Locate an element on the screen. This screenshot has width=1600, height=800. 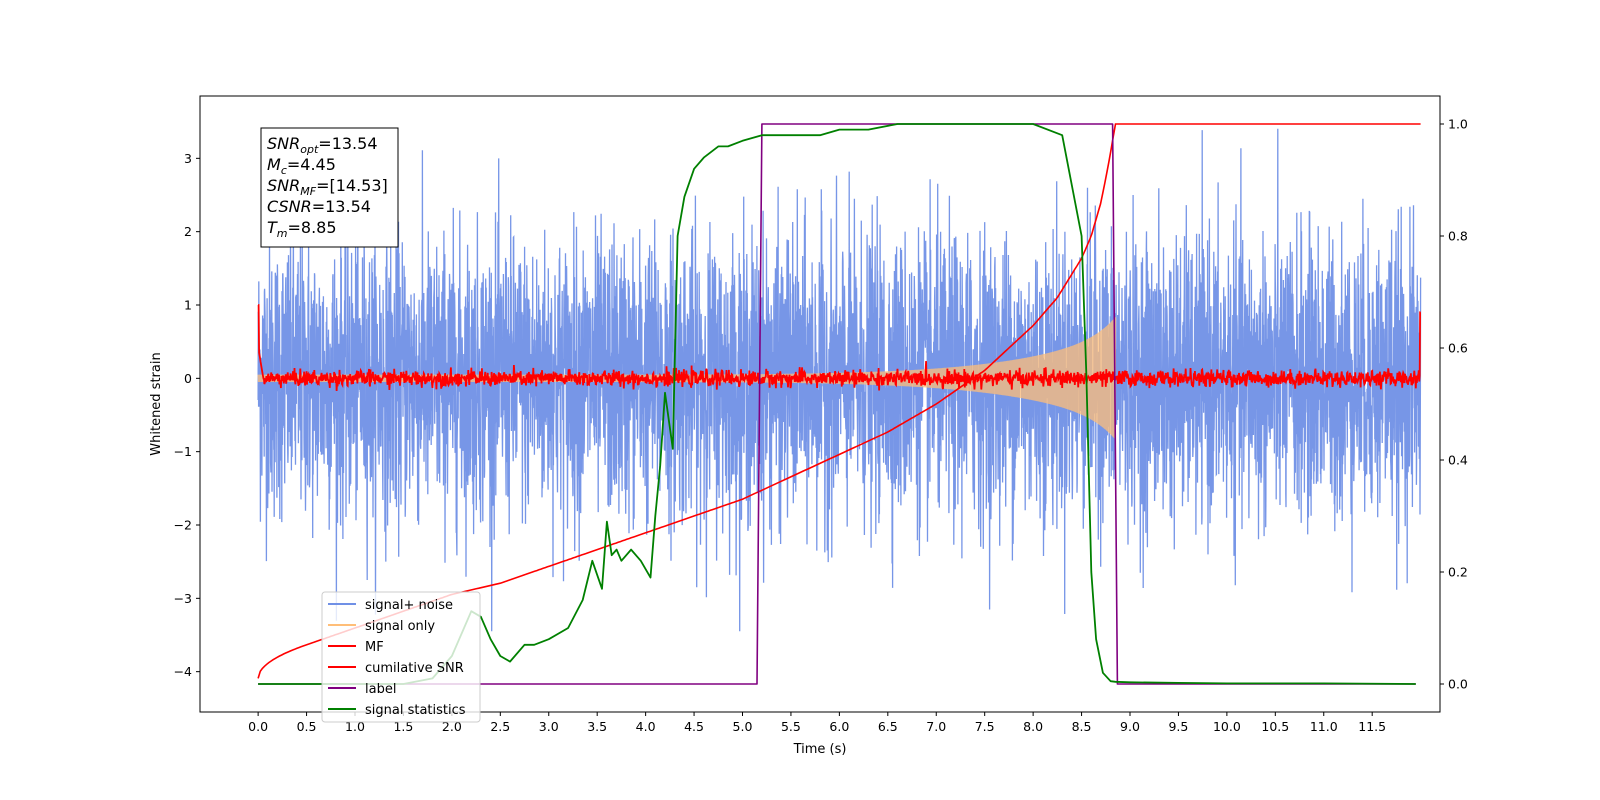
legend-entry-cumulative-snr: cumilative SNR is located at coordinates (396, 668).